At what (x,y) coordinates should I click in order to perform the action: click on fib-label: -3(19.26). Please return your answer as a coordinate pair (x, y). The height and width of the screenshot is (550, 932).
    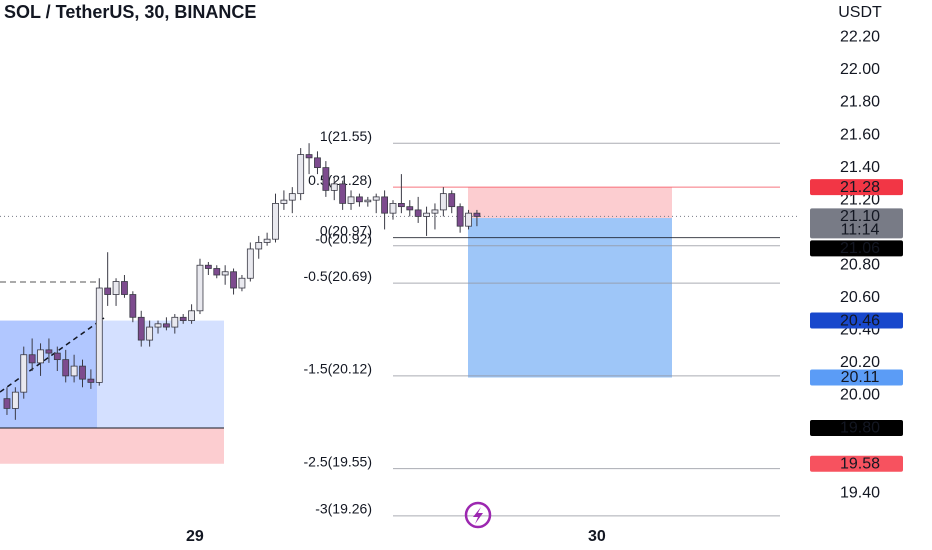
    Looking at the image, I should click on (343, 509).